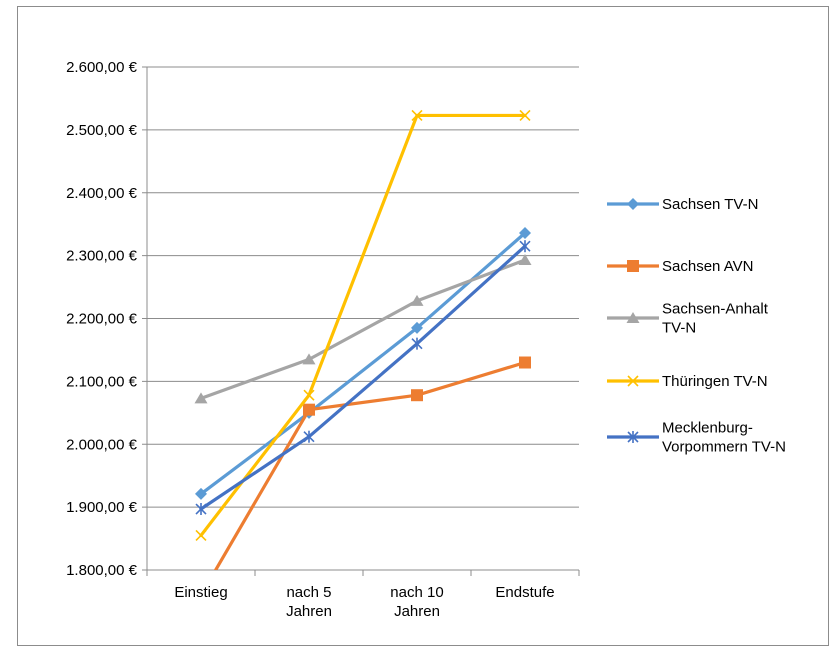  Describe the element at coordinates (200, 592) in the screenshot. I see `x-tick-label: Einstieg` at that location.